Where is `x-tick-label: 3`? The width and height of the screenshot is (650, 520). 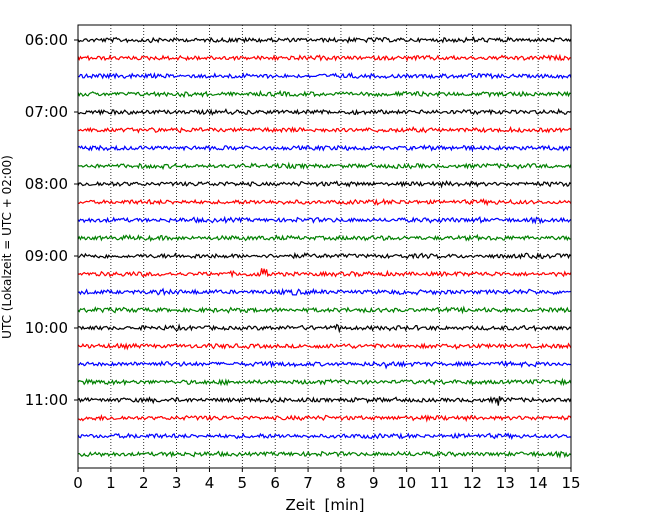 x-tick-label: 3 is located at coordinates (177, 483).